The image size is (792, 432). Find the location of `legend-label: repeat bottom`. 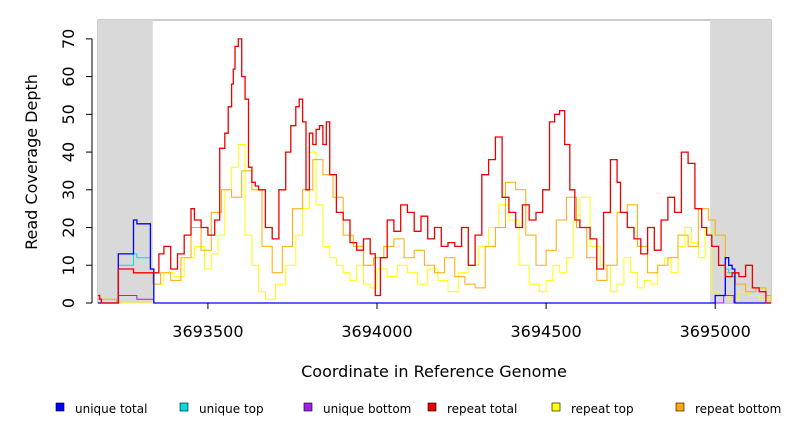

legend-label: repeat bottom is located at coordinates (738, 409).